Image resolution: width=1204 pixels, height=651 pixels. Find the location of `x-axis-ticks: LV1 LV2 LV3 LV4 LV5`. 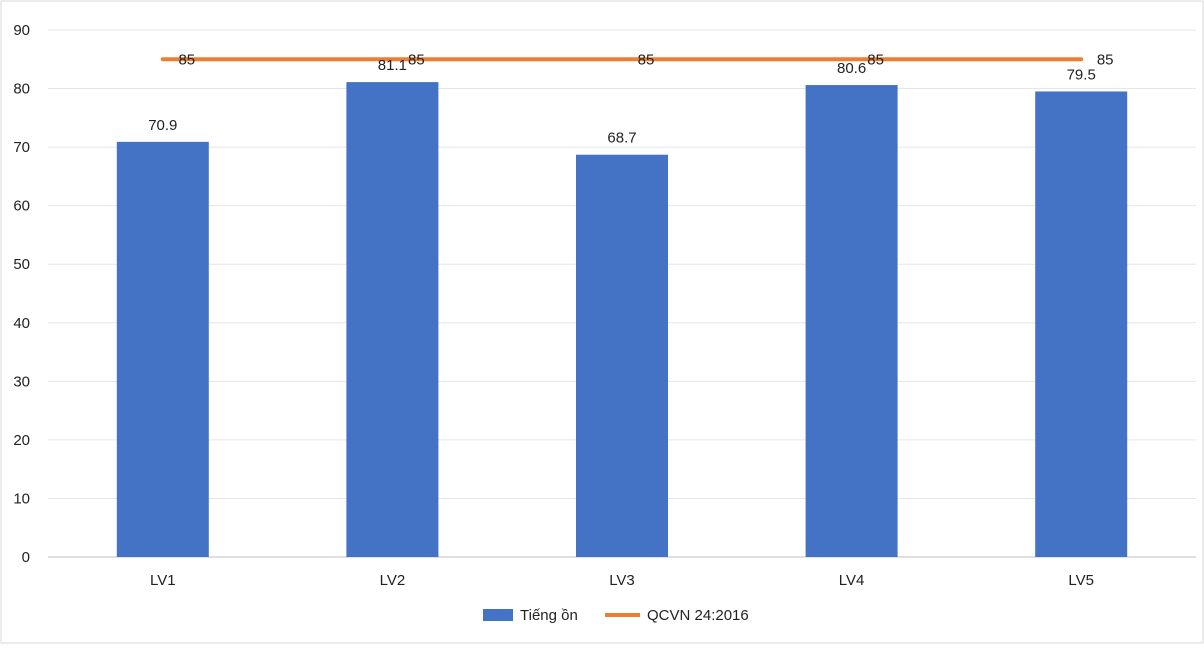

x-axis-ticks: LV1 LV2 LV3 LV4 LV5 is located at coordinates (622, 580).